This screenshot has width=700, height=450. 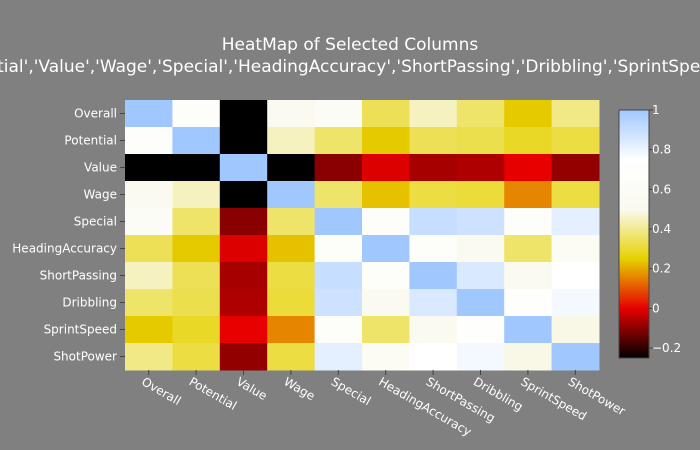 What do you see at coordinates (85, 357) in the screenshot?
I see `y-tick-label: ShotPower` at bounding box center [85, 357].